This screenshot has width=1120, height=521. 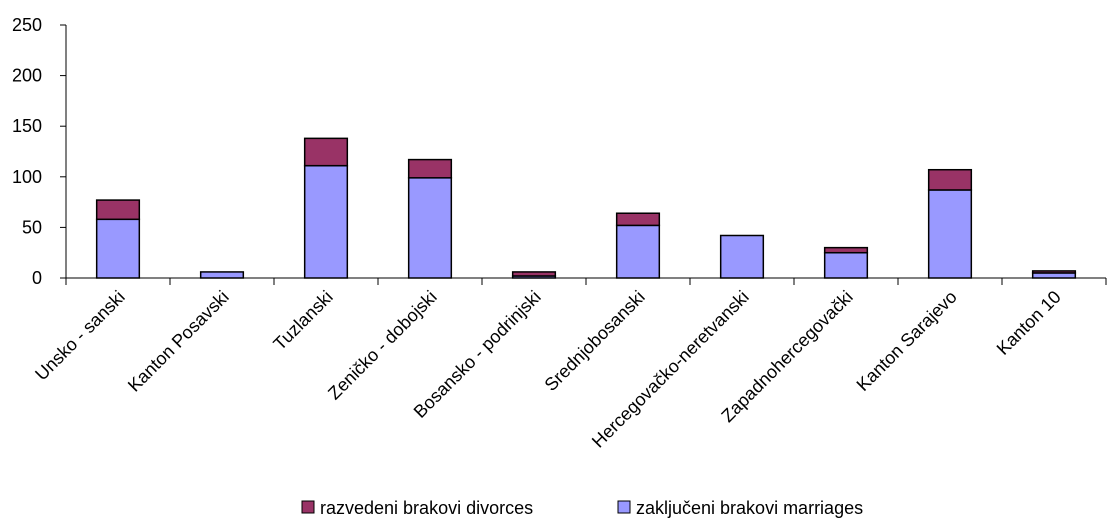 I want to click on y-tick-label: 50, so click(x=32, y=227).